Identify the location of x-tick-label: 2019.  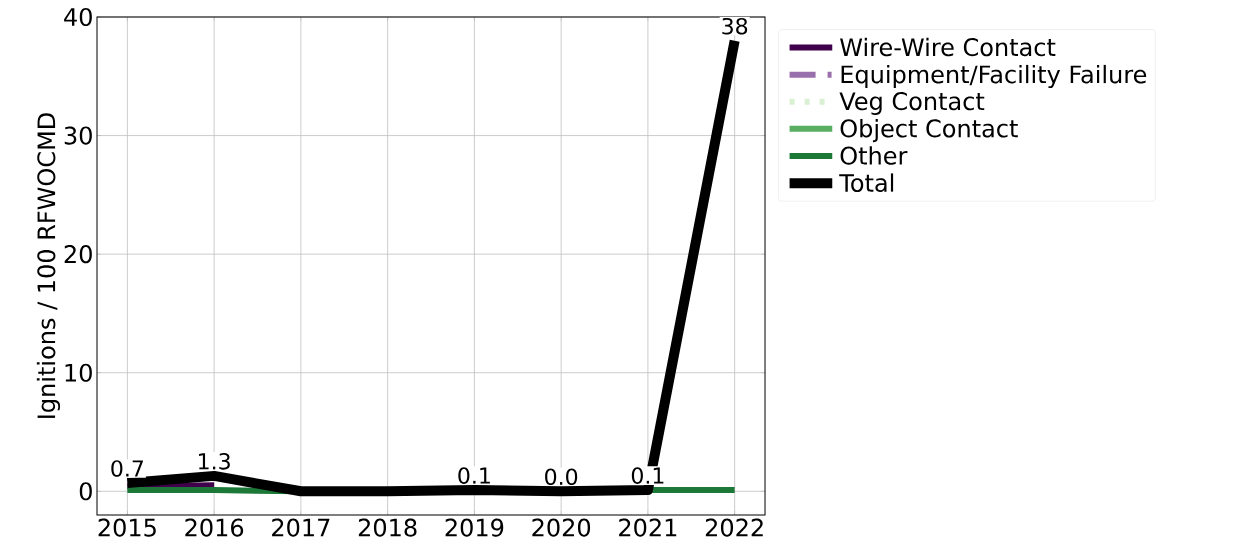
(474, 527).